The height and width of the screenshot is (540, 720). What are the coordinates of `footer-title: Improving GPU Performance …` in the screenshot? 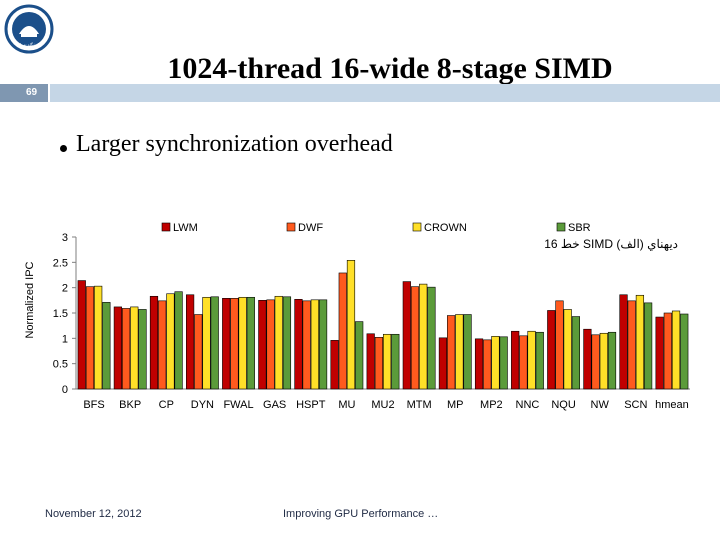 It's located at (361, 514).